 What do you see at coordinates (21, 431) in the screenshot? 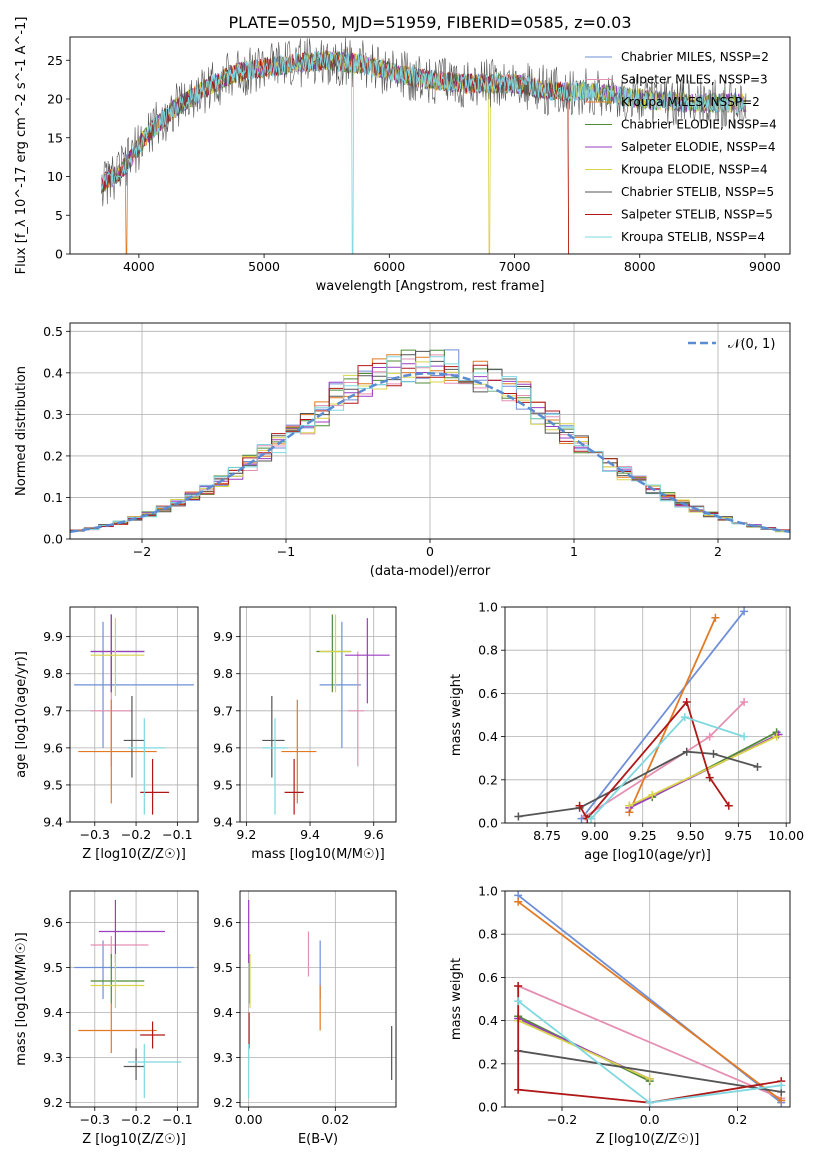
I see `y-axis-label: Normed distribution` at bounding box center [21, 431].